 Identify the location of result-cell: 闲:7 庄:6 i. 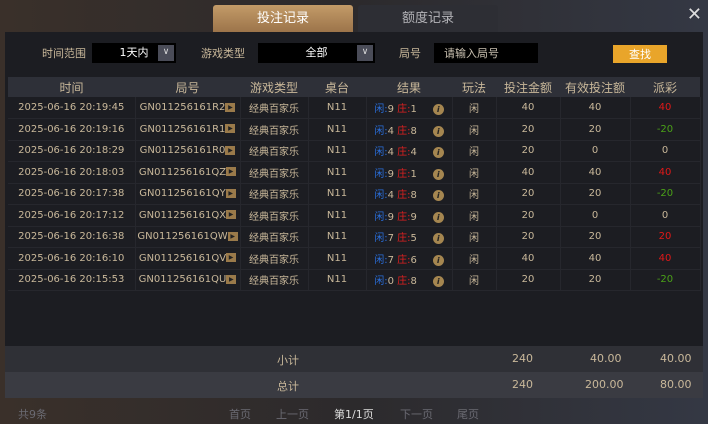
(409, 258).